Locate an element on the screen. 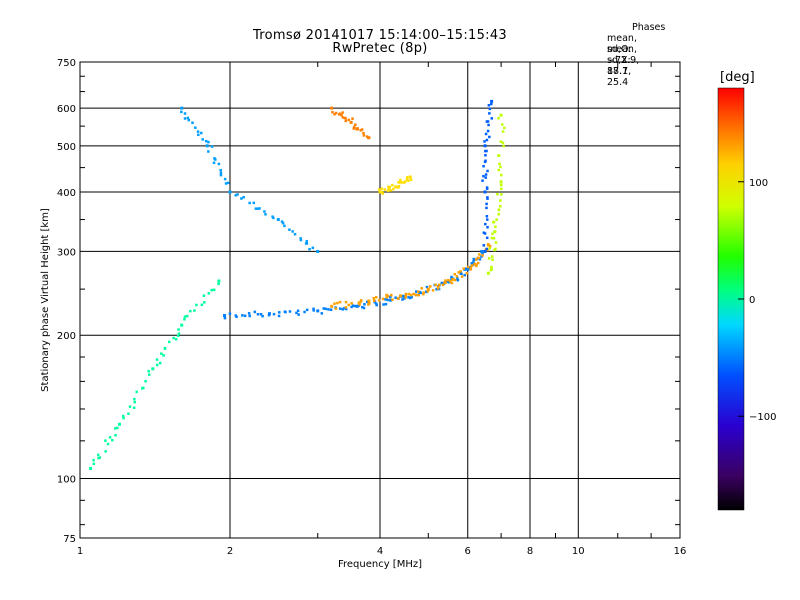  colorbar-tick-label: 100 is located at coordinates (758, 183).